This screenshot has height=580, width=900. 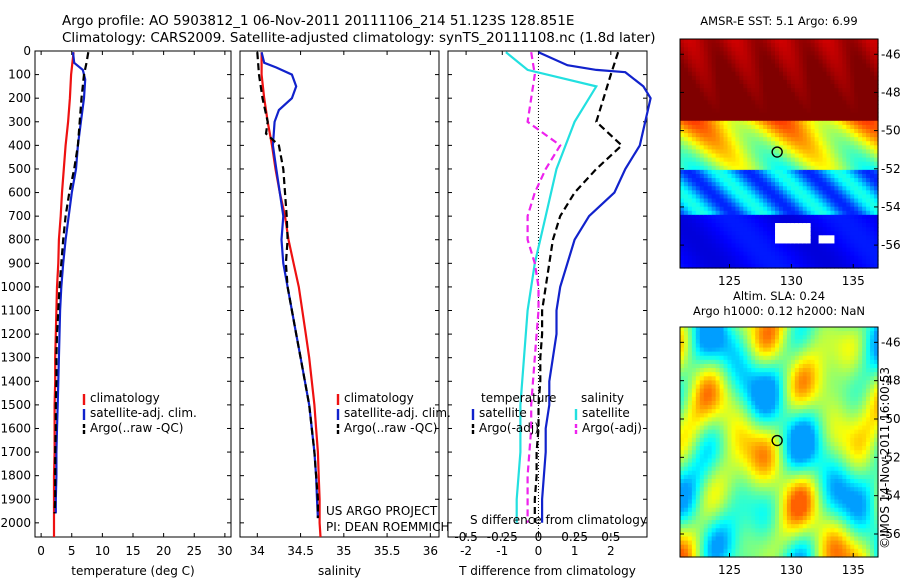 What do you see at coordinates (15, 381) in the screenshot?
I see `y-tick-label: 1400` at bounding box center [15, 381].